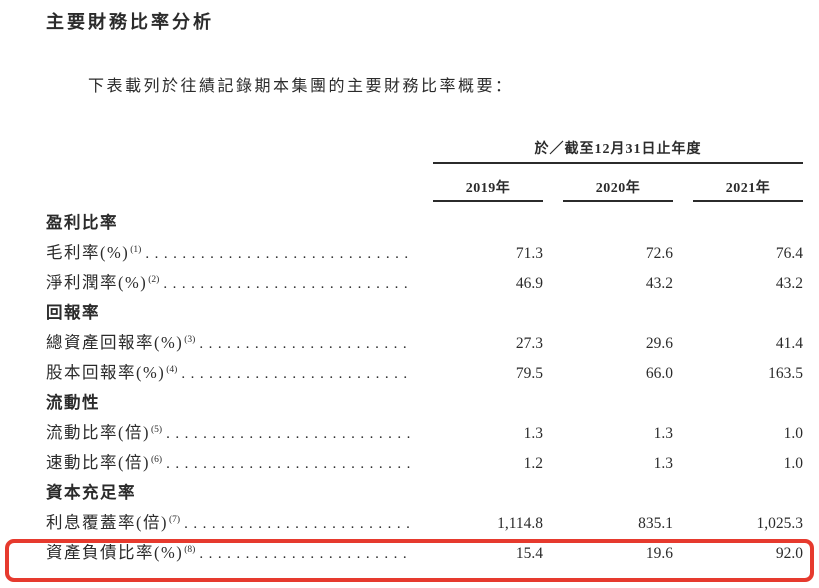 The width and height of the screenshot is (819, 588). Describe the element at coordinates (154, 280) in the screenshot. I see `footnote-reference: (2)` at that location.